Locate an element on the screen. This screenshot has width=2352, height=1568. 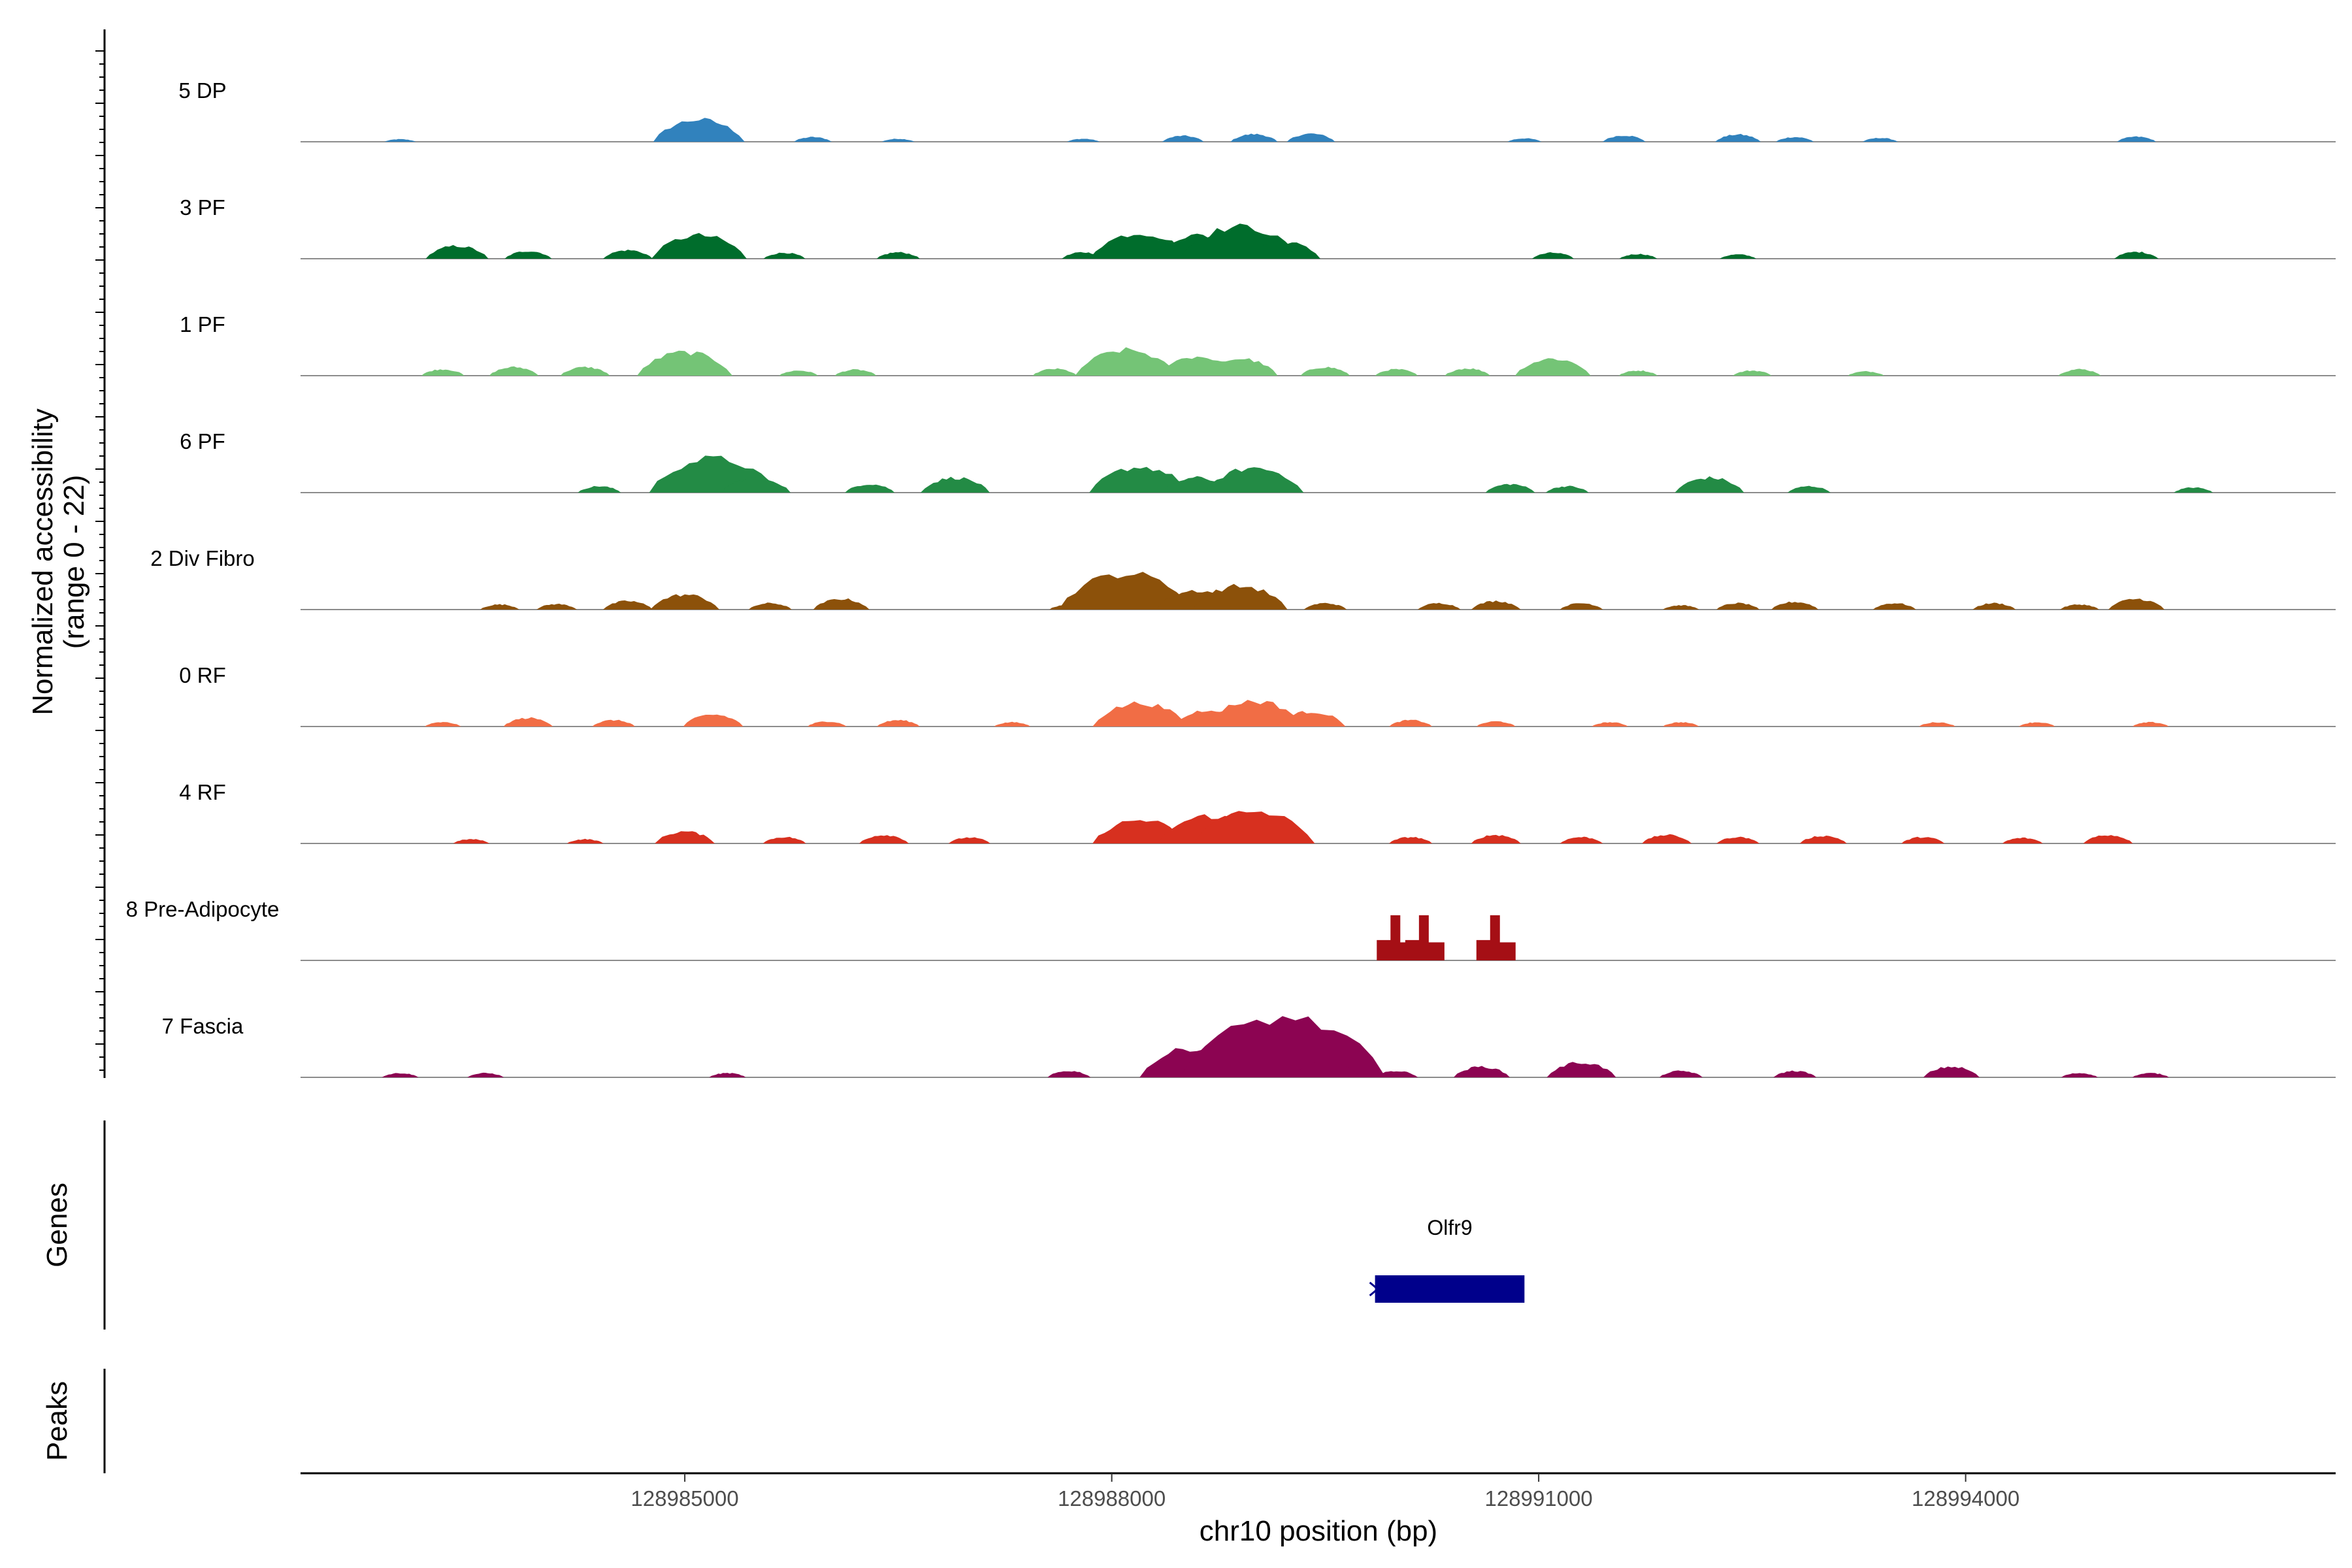
track-4-rf: 4 RF is located at coordinates (1257, 812).